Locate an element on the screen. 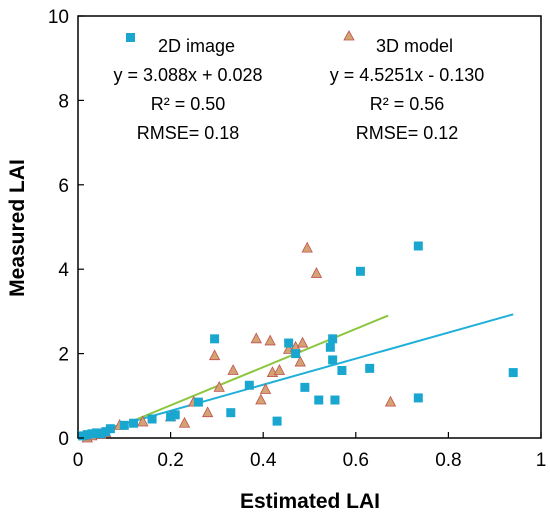  x-axis-title: Estimated LAI is located at coordinates (310, 501).